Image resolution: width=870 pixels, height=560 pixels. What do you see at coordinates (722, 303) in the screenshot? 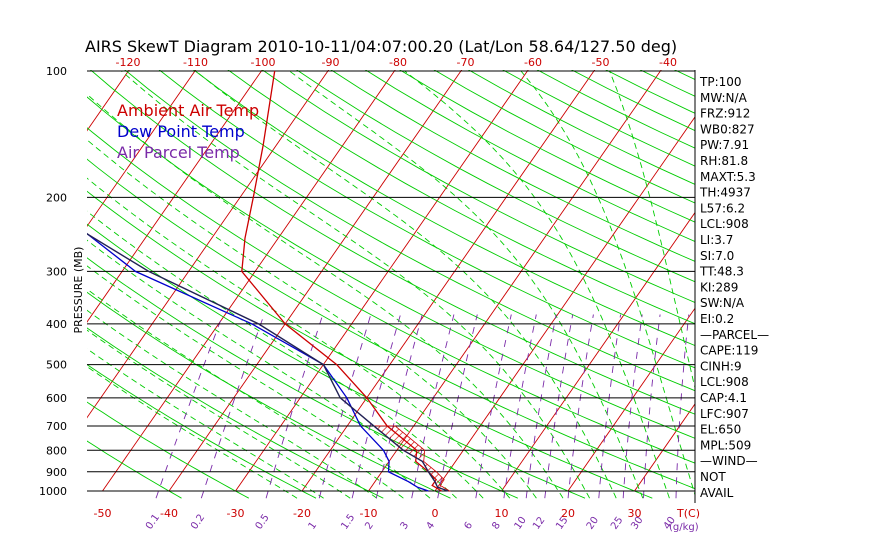
I see `sidebar-index-item: SW:N/A` at bounding box center [722, 303].